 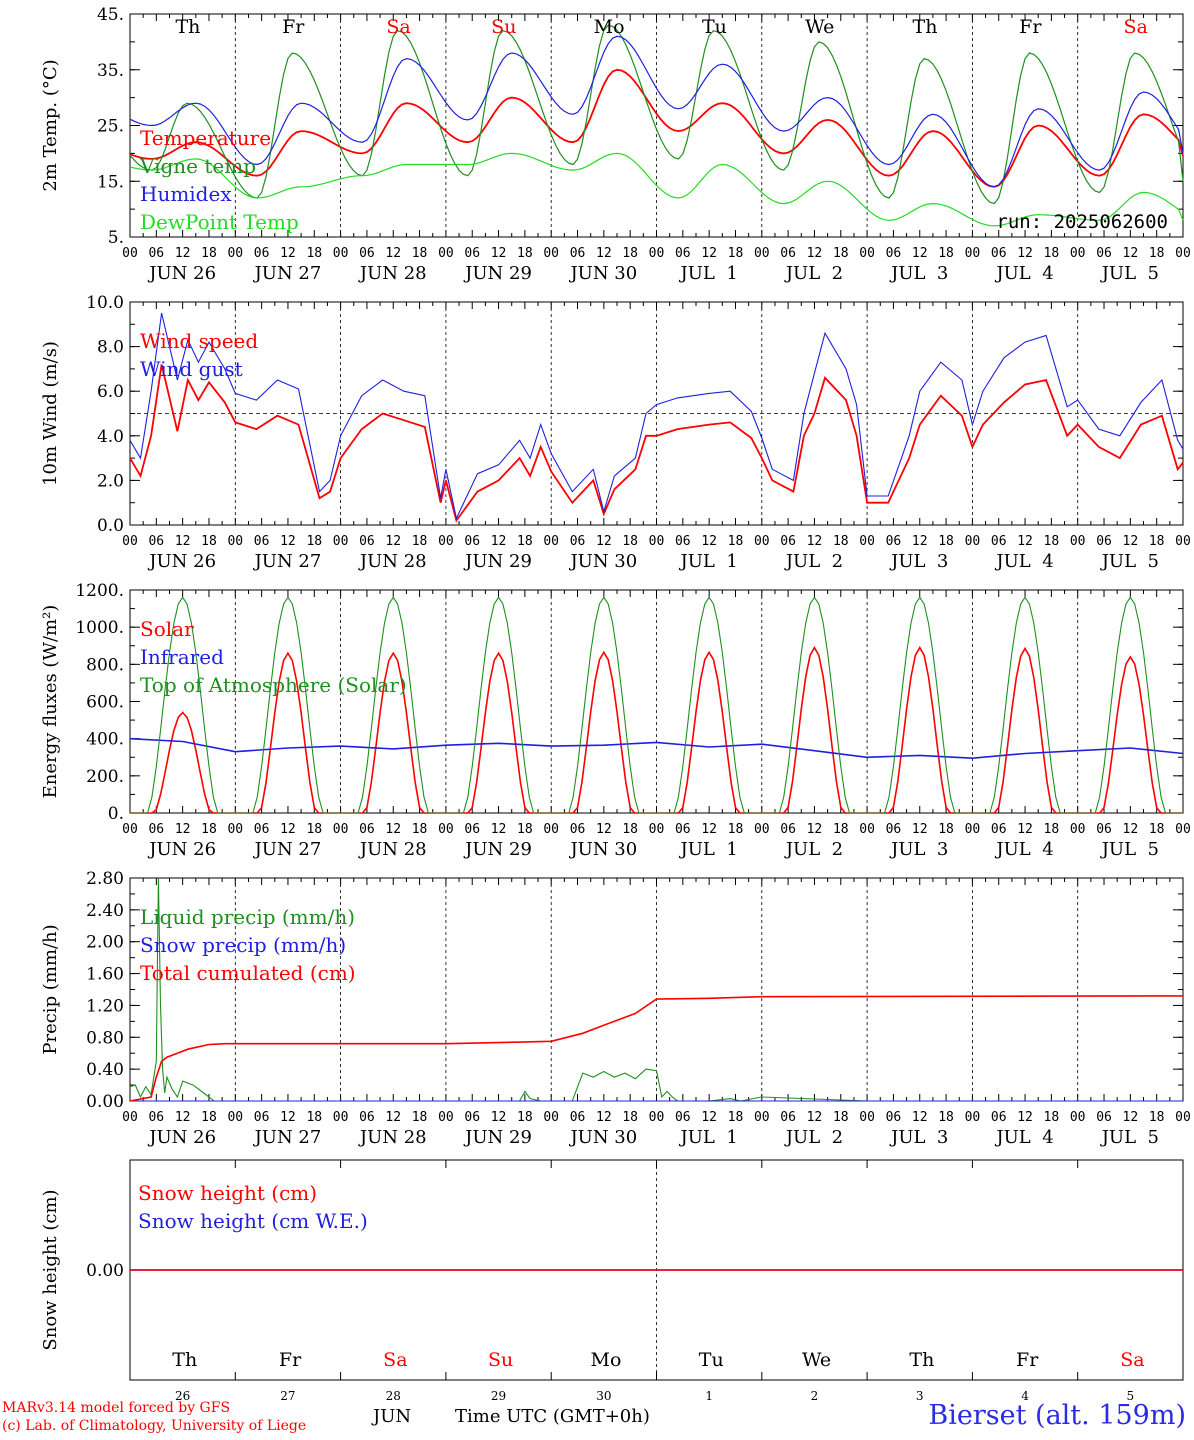 What do you see at coordinates (110, 71) in the screenshot?
I see `y-tick-label: 35.` at bounding box center [110, 71].